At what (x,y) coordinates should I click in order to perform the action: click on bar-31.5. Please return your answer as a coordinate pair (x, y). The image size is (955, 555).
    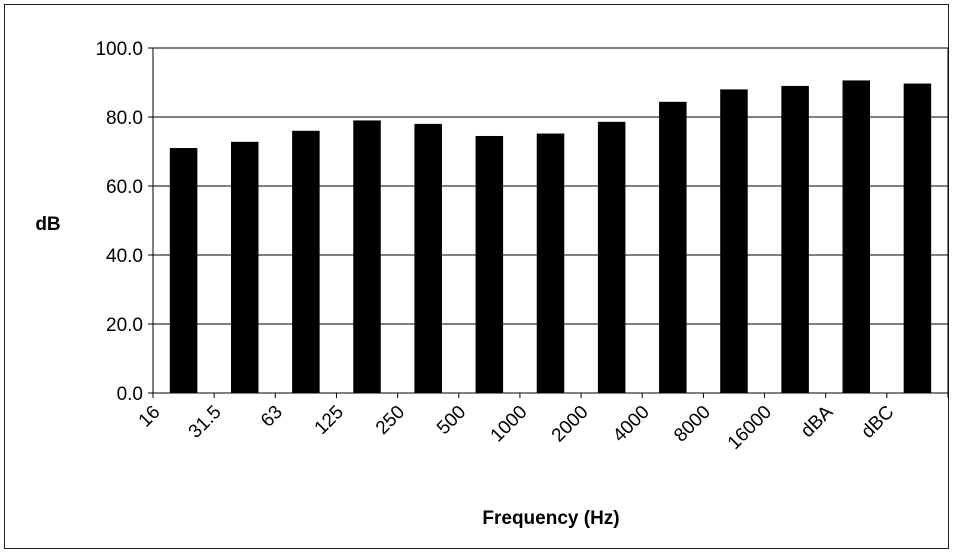
    Looking at the image, I should click on (244, 267).